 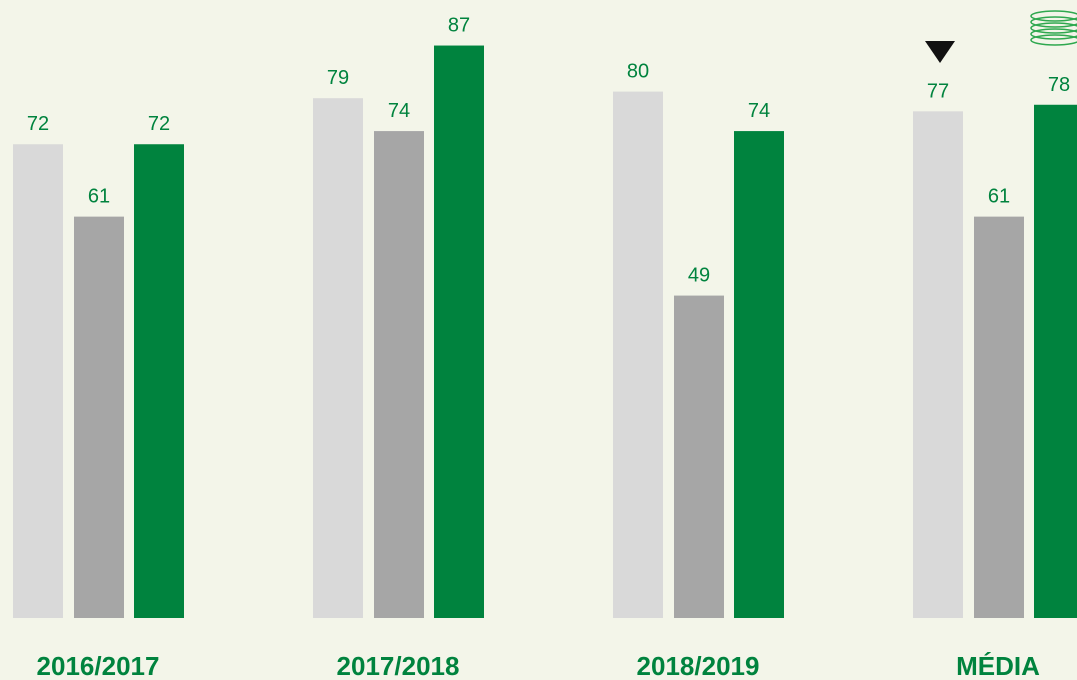 What do you see at coordinates (638, 72) in the screenshot?
I see `value-label: 80` at bounding box center [638, 72].